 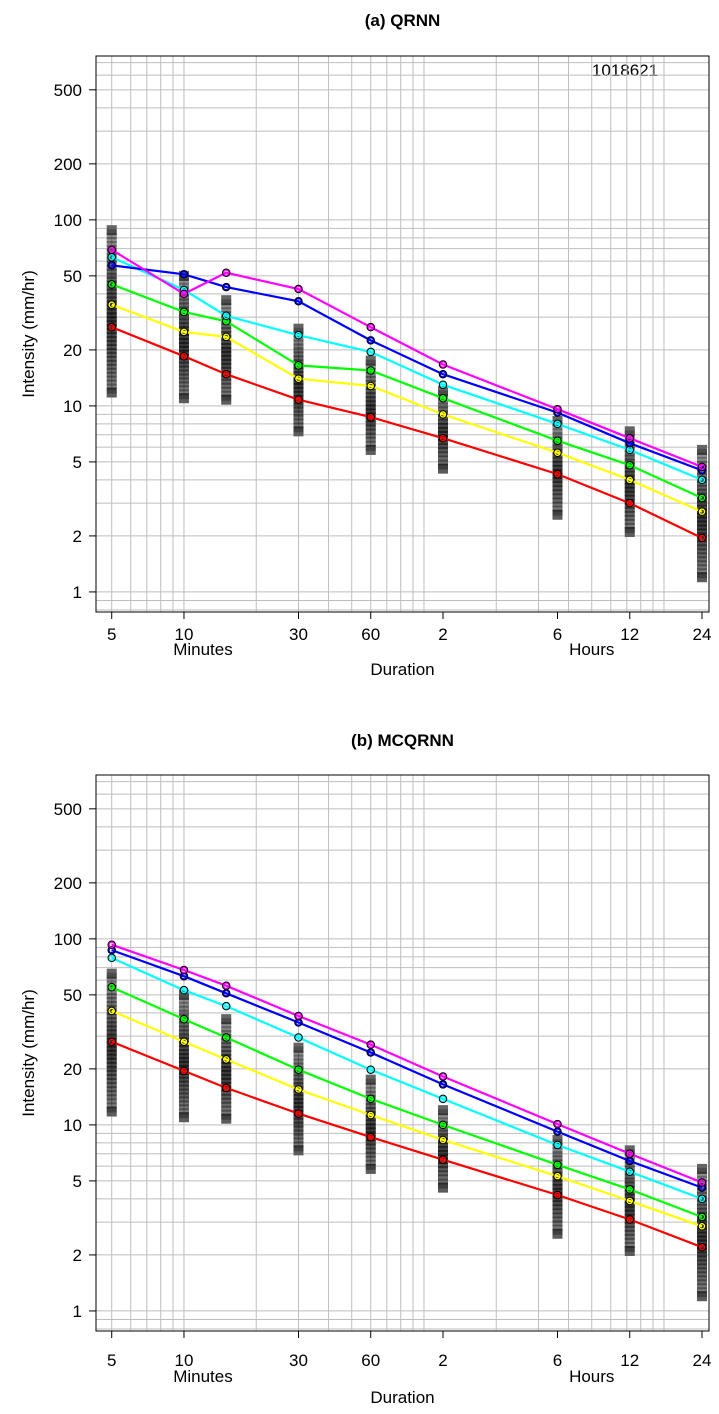 What do you see at coordinates (184, 634) in the screenshot?
I see `x-tick-label: 10` at bounding box center [184, 634].